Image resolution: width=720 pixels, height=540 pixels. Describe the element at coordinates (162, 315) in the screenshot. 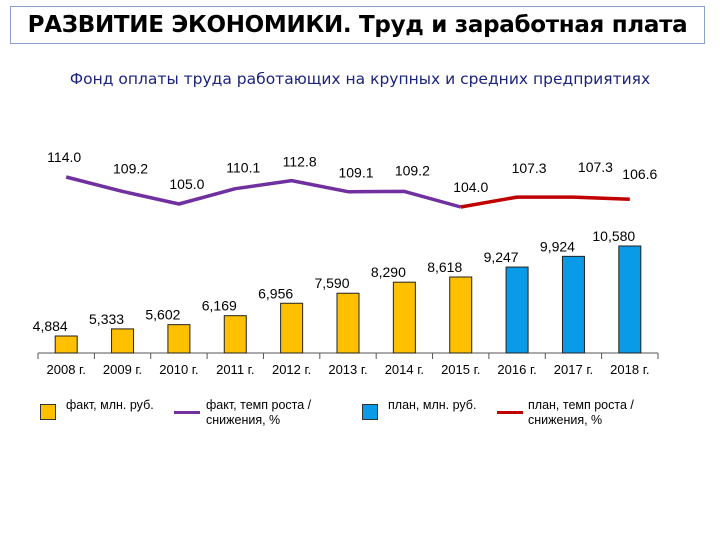

I see `bar-value-label: 5,602` at that location.